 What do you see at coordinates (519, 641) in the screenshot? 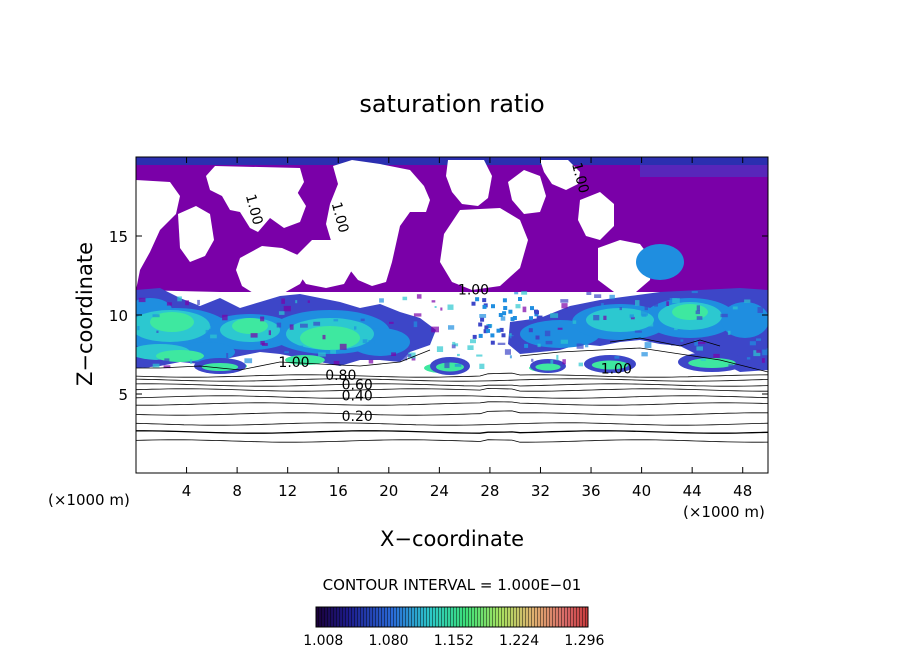
I see `colorbar-tick-4: 1.224` at bounding box center [519, 641].